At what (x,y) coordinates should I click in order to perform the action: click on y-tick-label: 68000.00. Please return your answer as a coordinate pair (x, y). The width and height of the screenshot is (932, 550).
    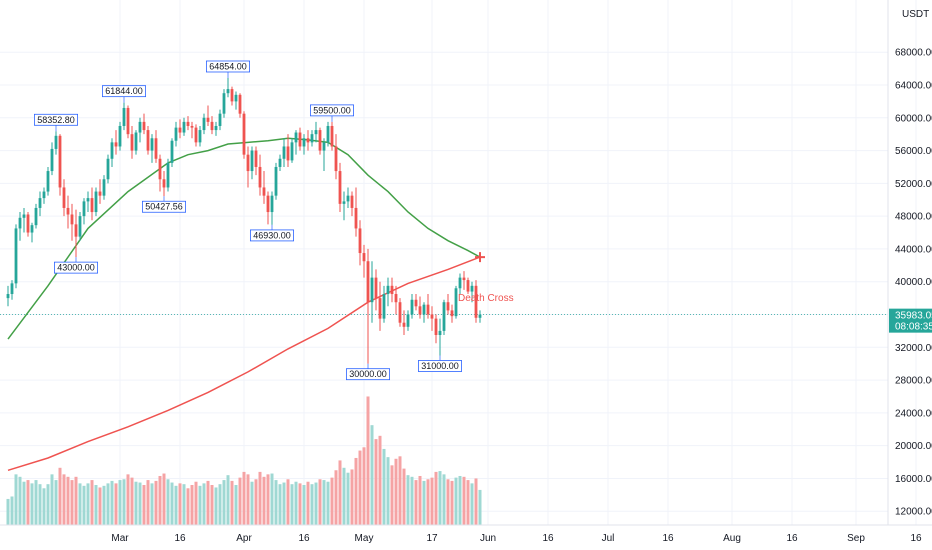
    Looking at the image, I should click on (913, 53).